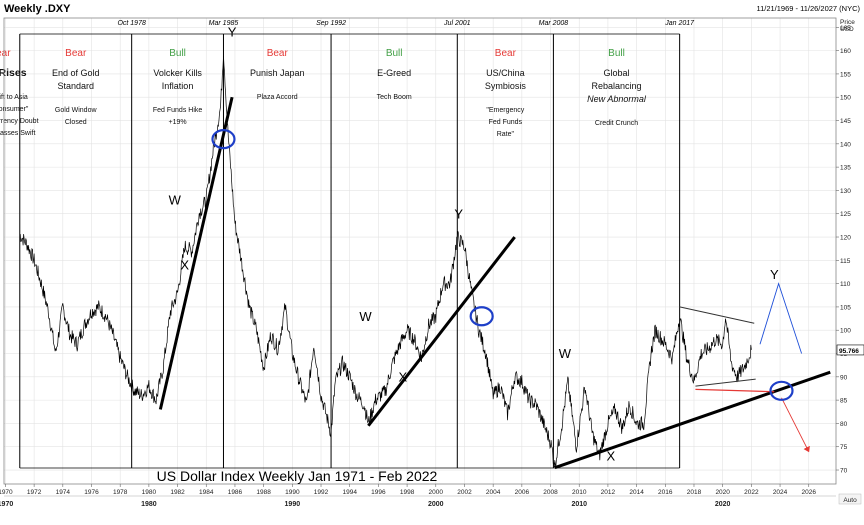  I want to click on y-tick-label: 100, so click(845, 331).